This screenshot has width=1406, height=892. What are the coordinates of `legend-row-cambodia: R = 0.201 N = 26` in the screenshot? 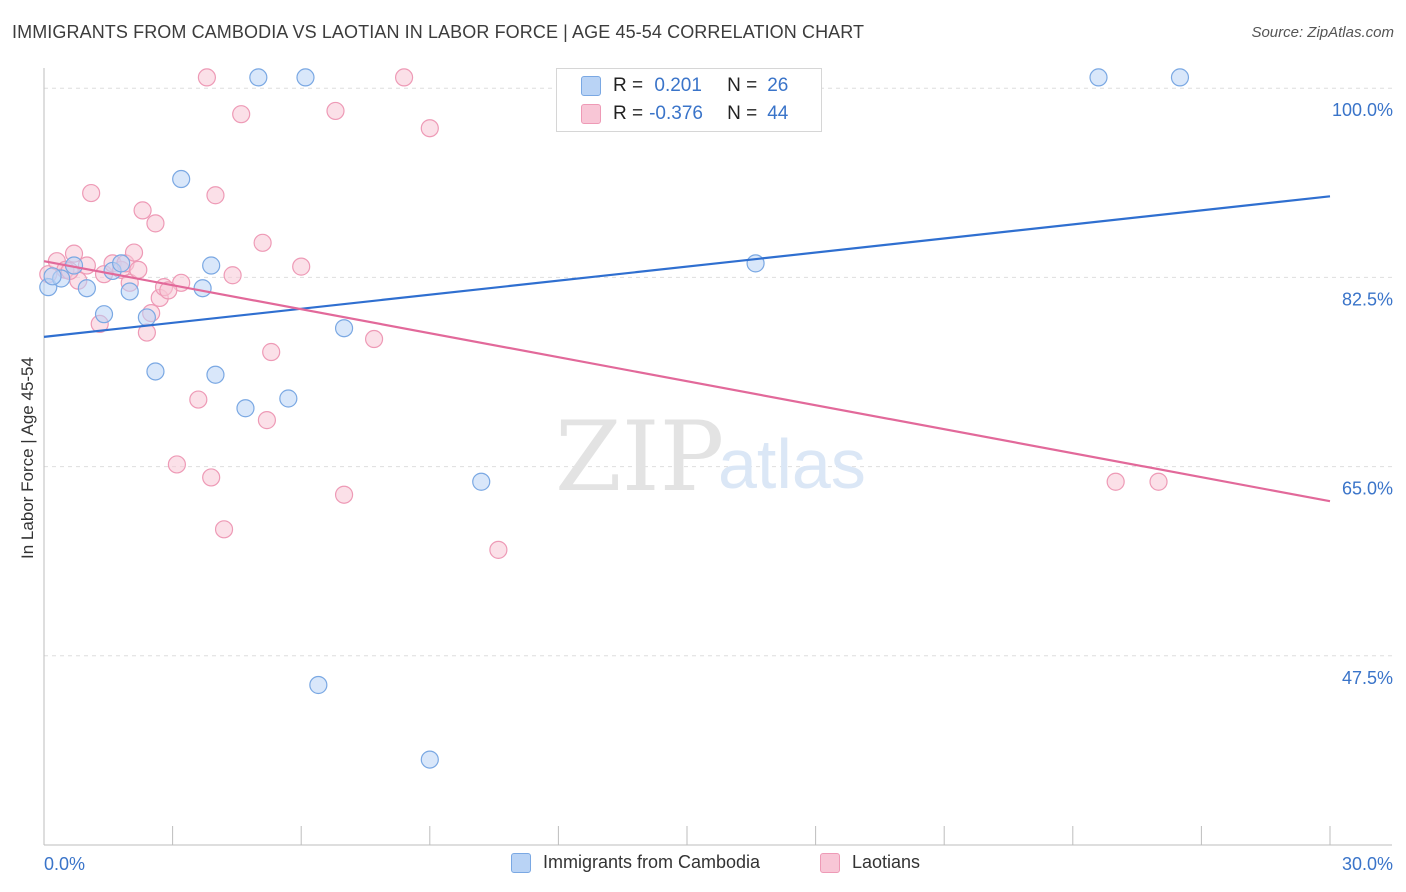 It's located at (684, 86).